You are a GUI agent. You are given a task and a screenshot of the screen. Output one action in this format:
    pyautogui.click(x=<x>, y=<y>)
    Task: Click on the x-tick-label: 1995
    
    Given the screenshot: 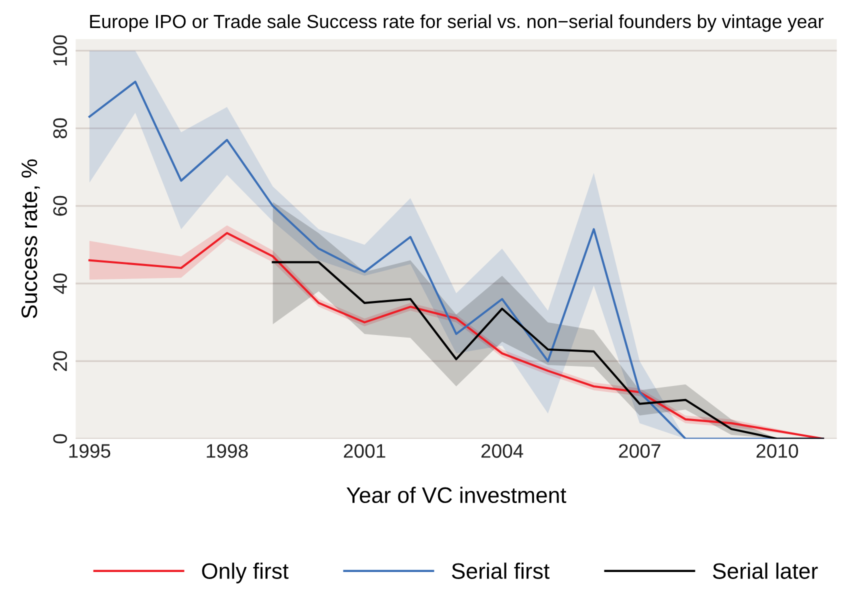 What is the action you would take?
    pyautogui.click(x=89, y=451)
    